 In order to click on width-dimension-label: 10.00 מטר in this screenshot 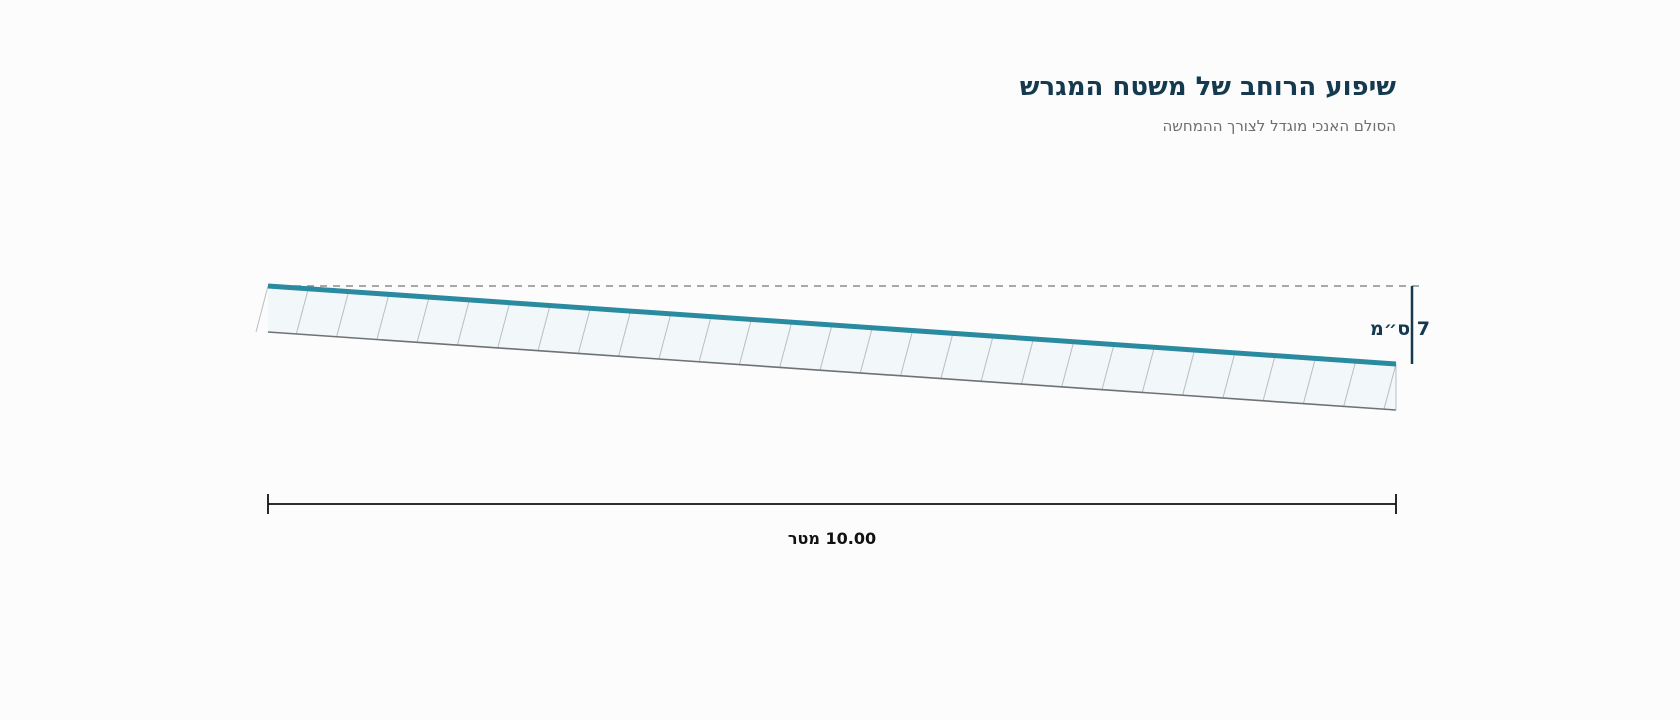, I will do `click(832, 538)`.